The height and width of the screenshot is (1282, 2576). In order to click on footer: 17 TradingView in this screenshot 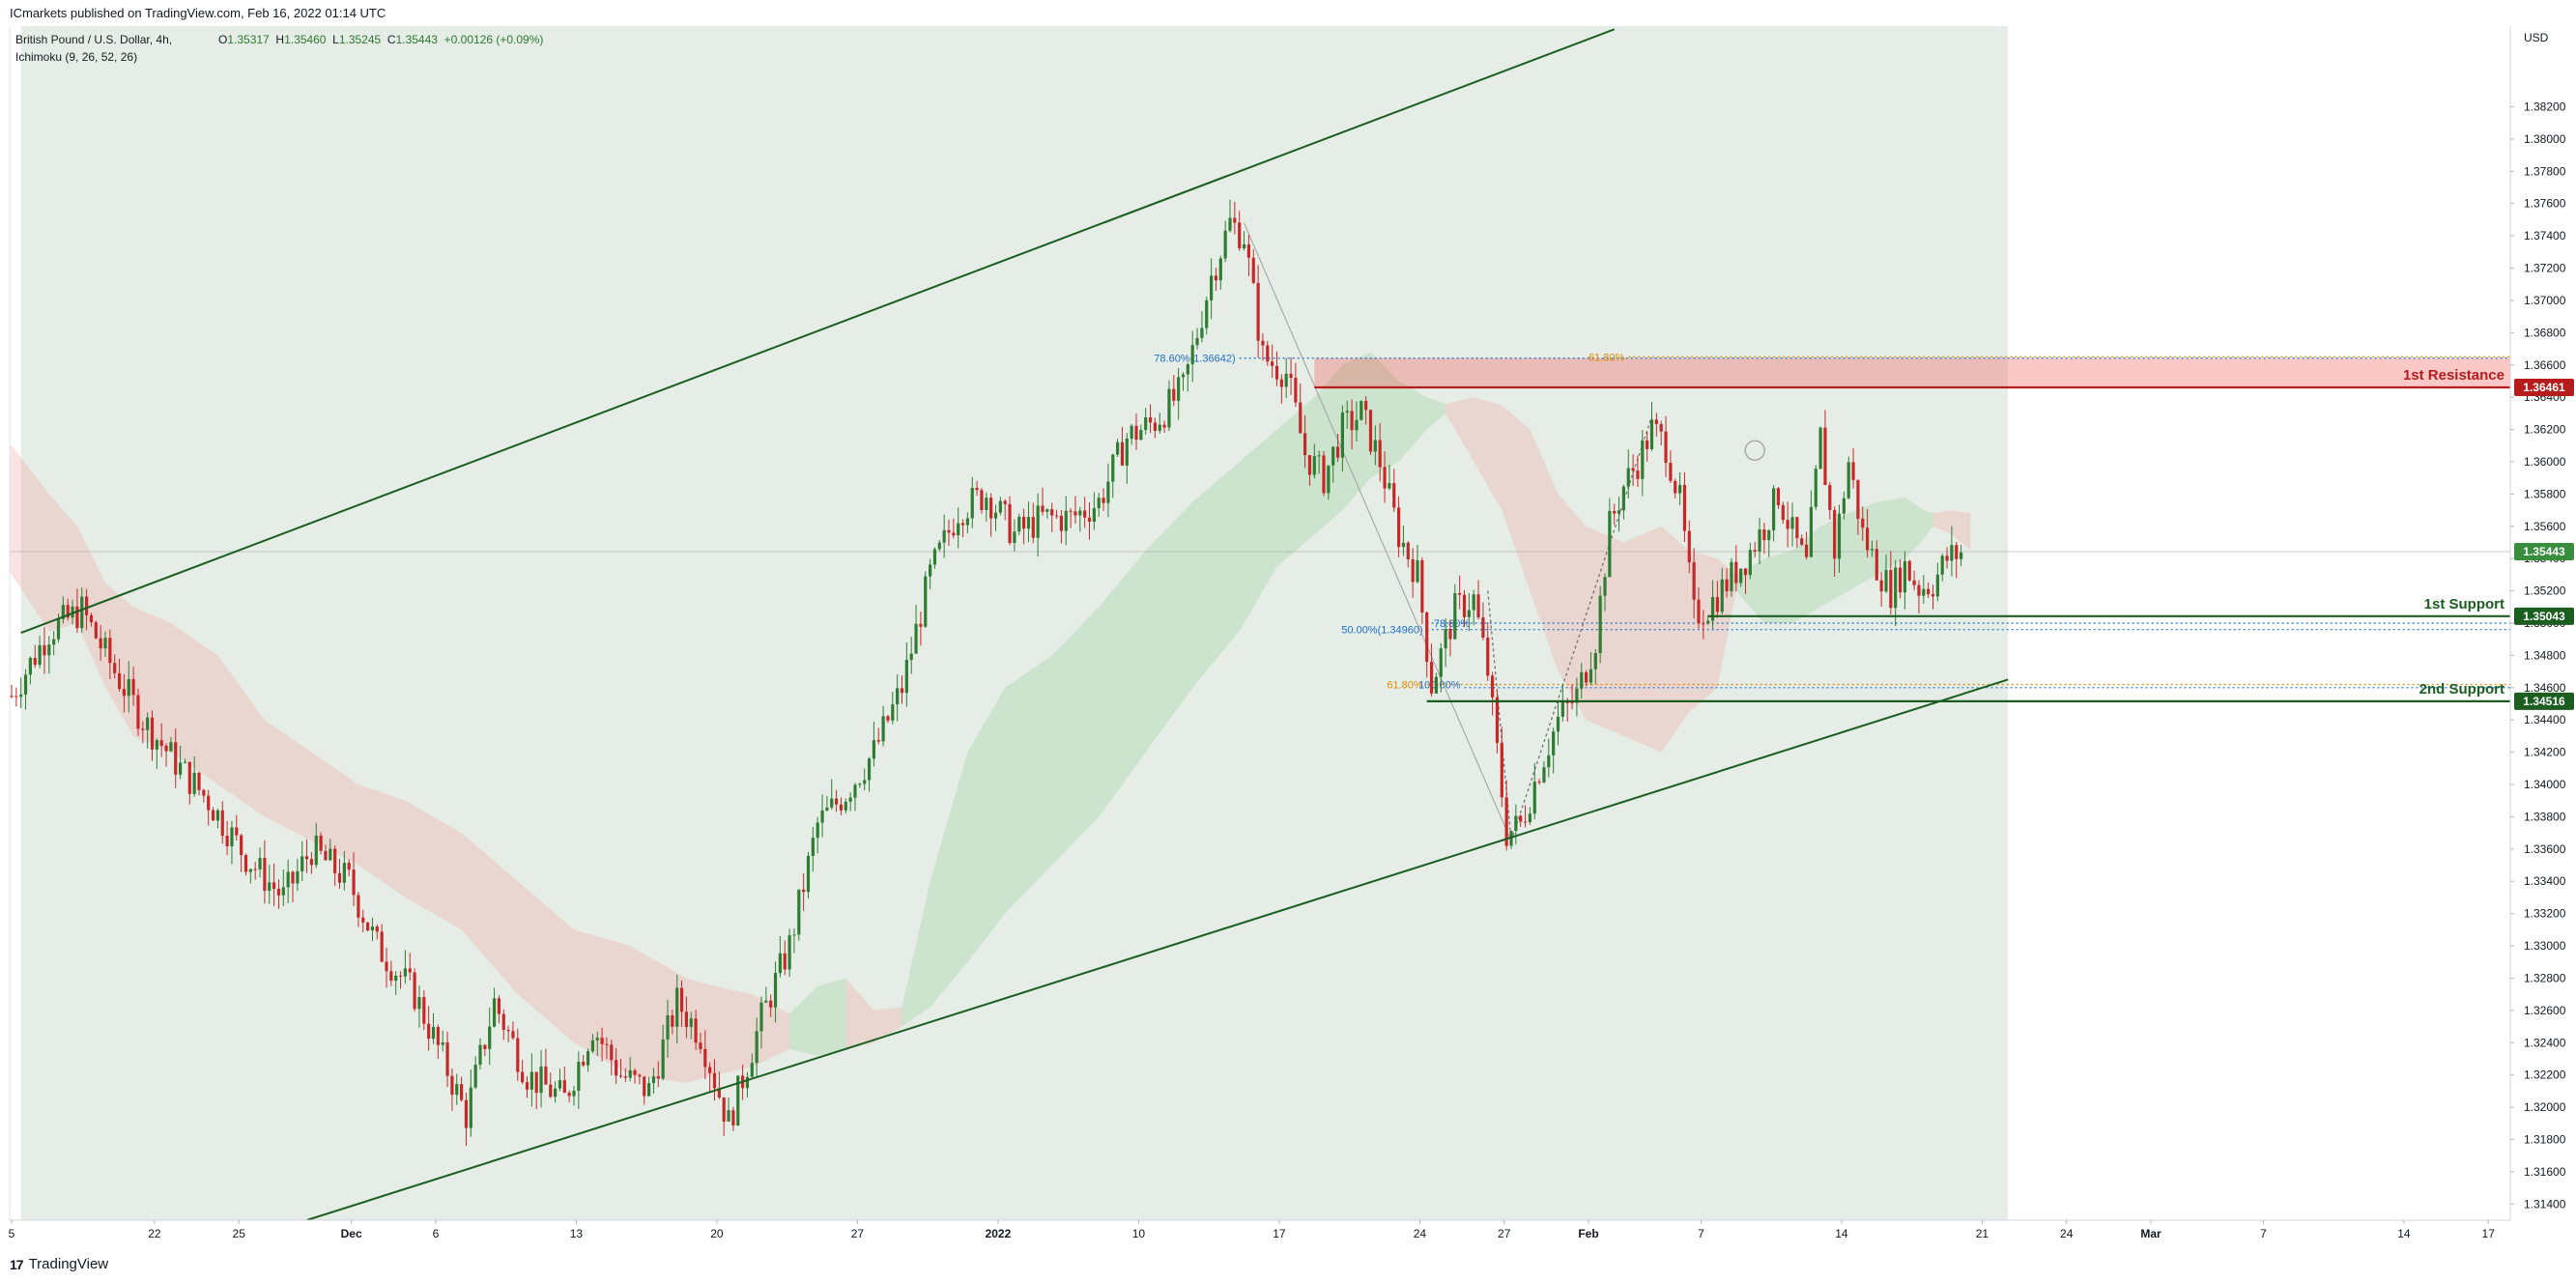, I will do `click(59, 1264)`.